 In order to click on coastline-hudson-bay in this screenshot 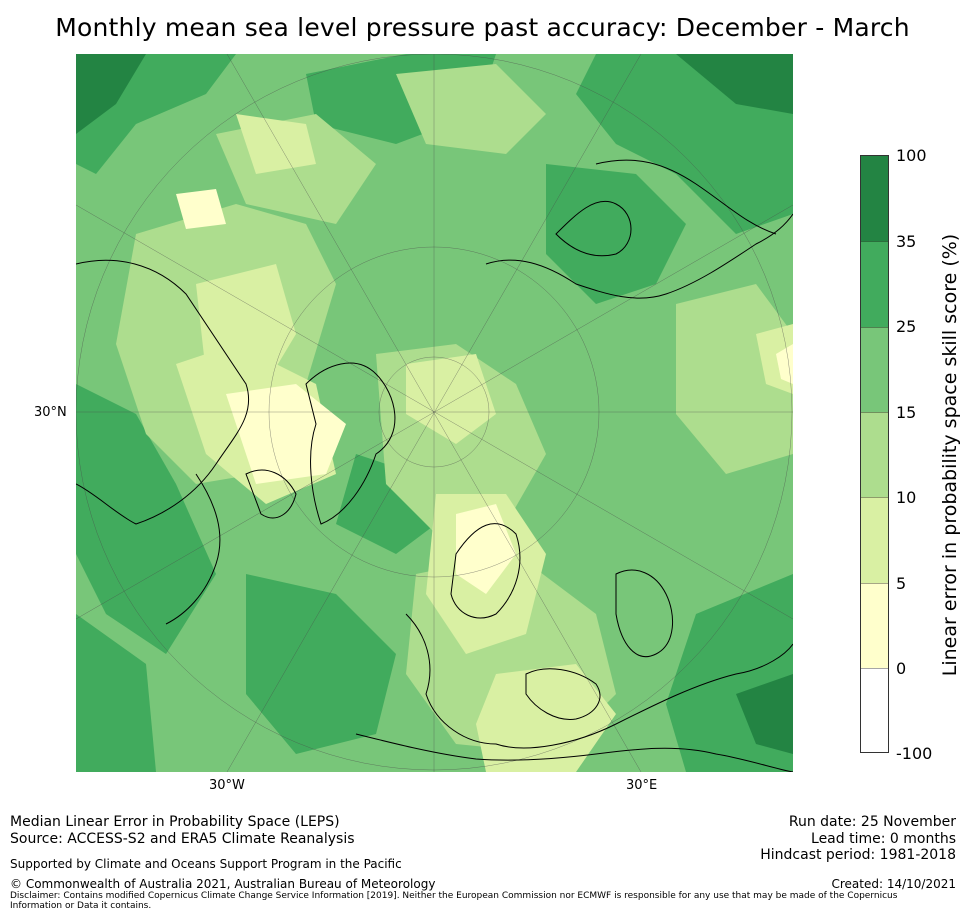, I will do `click(193, 549)`.